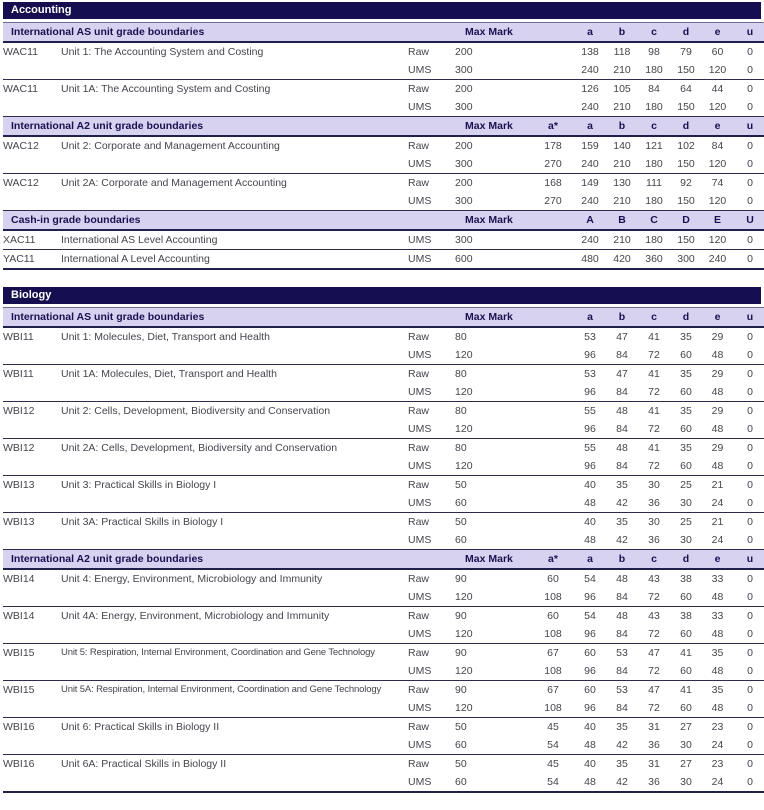 The height and width of the screenshot is (810, 764). Describe the element at coordinates (654, 690) in the screenshot. I see `grade-value: 47` at that location.